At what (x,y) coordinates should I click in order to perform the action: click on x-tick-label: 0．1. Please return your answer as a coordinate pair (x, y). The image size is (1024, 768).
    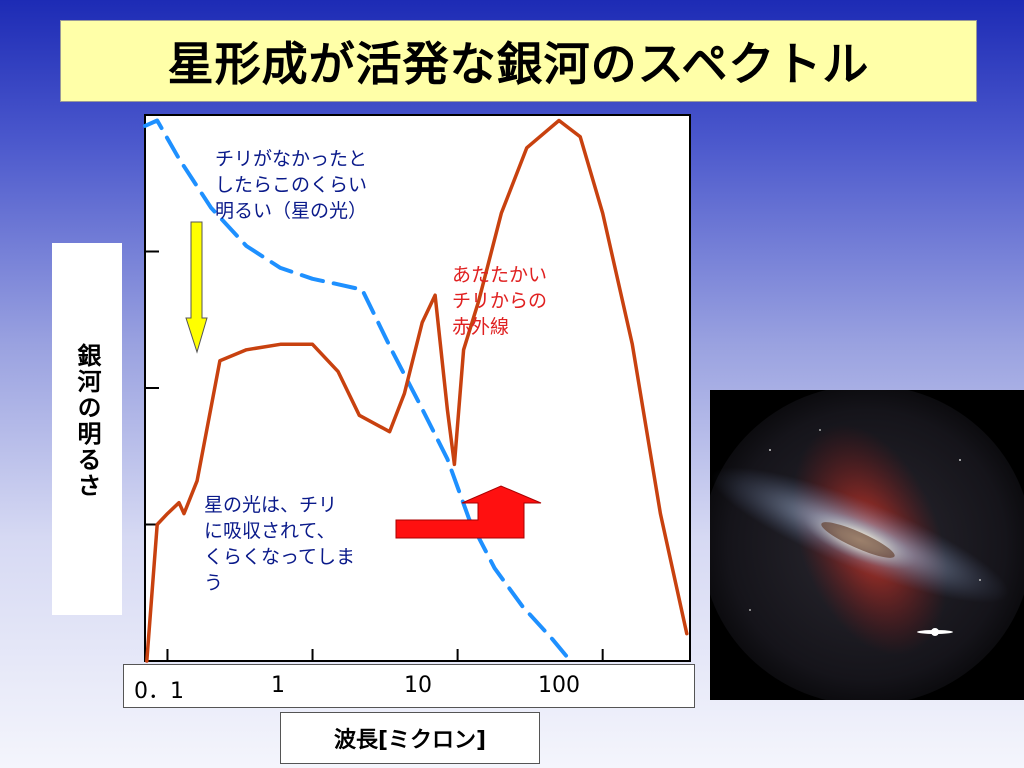
    Looking at the image, I should click on (159, 691).